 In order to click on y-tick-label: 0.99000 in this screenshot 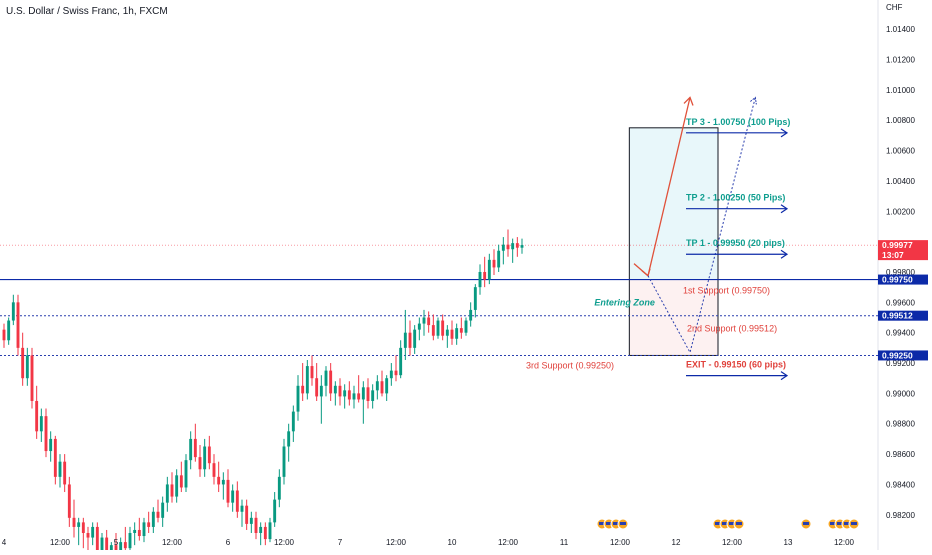, I will do `click(900, 393)`.